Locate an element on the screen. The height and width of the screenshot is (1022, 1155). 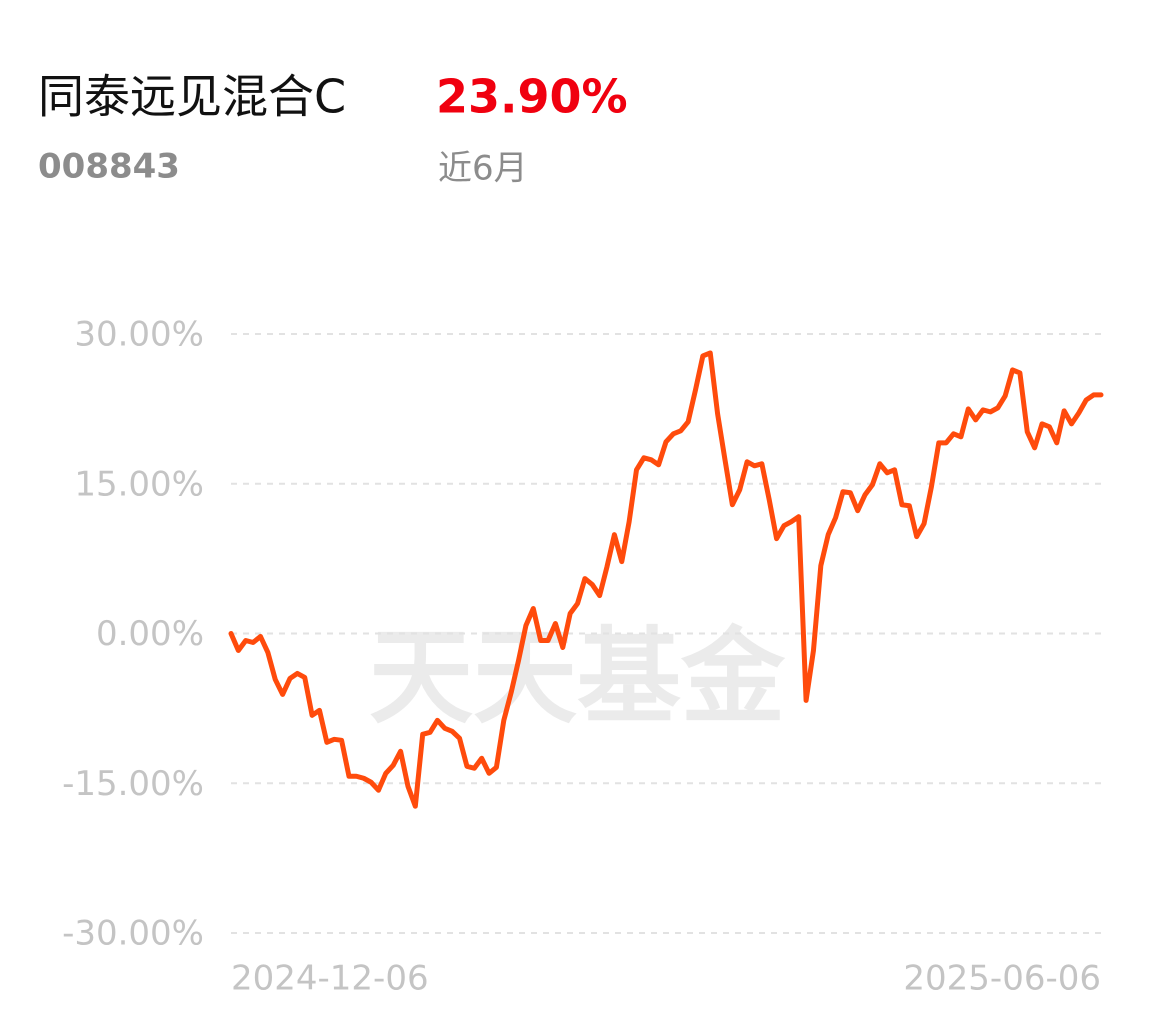
fund-name: 同泰远见混合C is located at coordinates (192, 97).